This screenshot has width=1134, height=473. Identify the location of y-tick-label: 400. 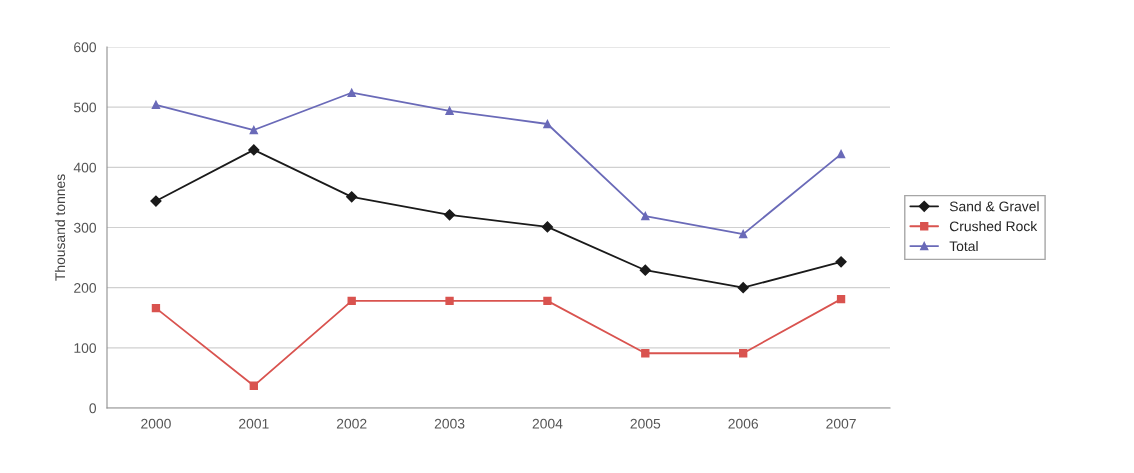
(85, 167).